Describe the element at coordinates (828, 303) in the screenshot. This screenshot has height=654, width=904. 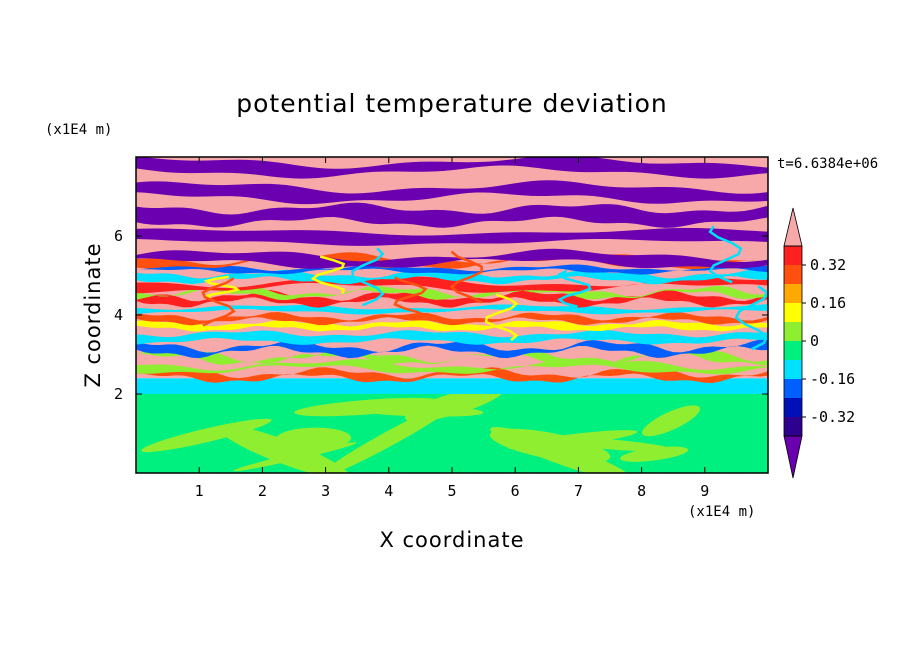
I see `colorbar-label: 0.16` at that location.